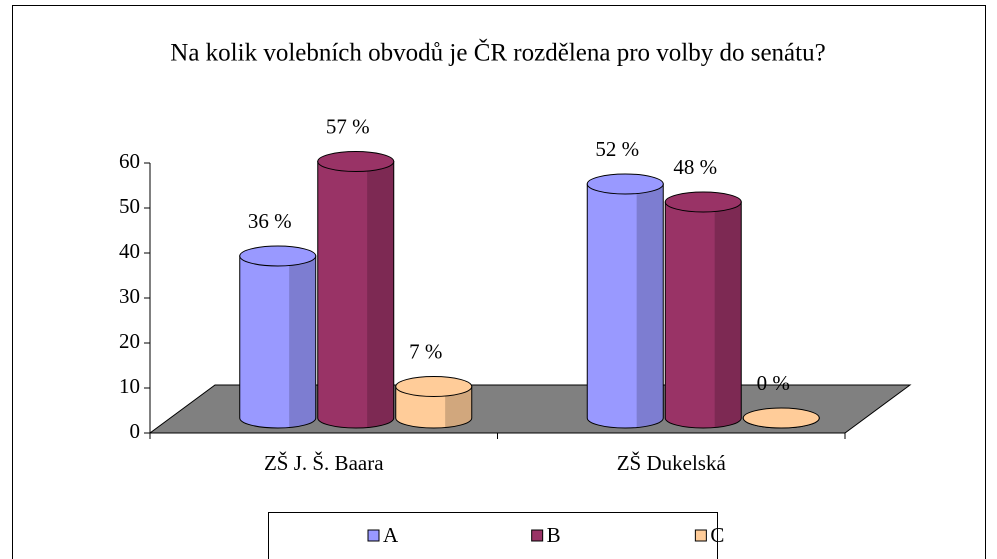  I want to click on value-label: 36 %, so click(270, 221).